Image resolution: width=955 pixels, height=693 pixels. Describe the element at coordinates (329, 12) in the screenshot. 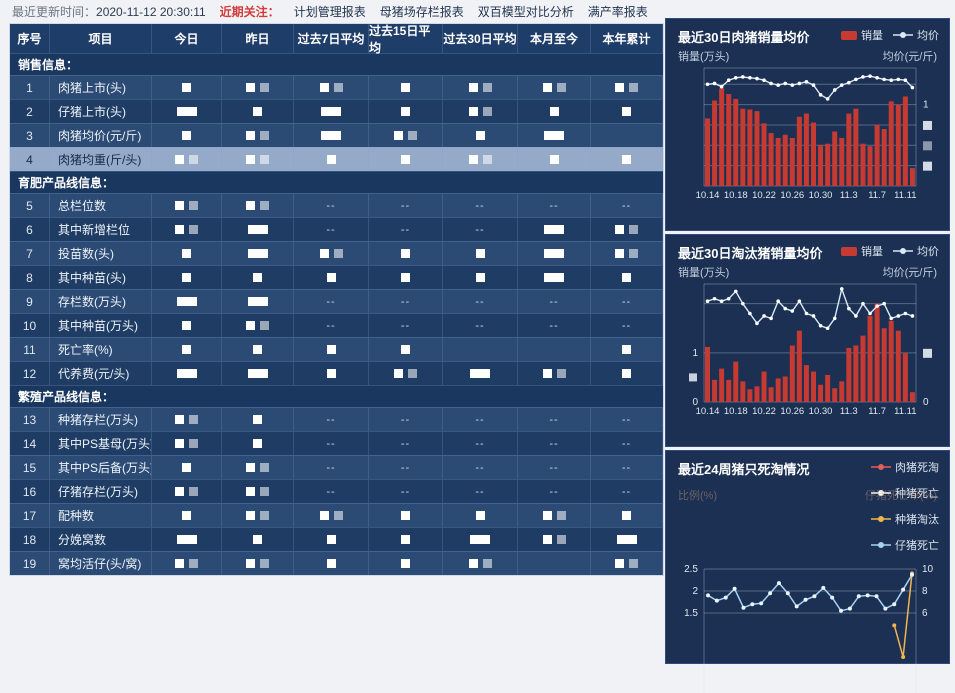

I see `report-link-1: 计划管理报表` at that location.